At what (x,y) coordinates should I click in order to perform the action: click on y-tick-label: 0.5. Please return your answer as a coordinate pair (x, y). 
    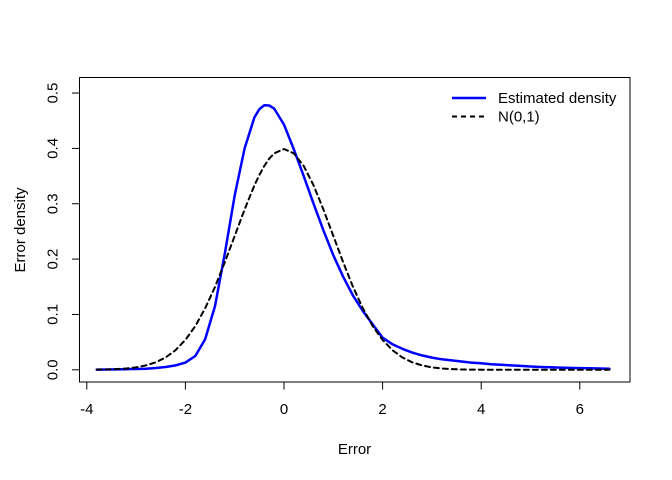
    Looking at the image, I should click on (53, 93).